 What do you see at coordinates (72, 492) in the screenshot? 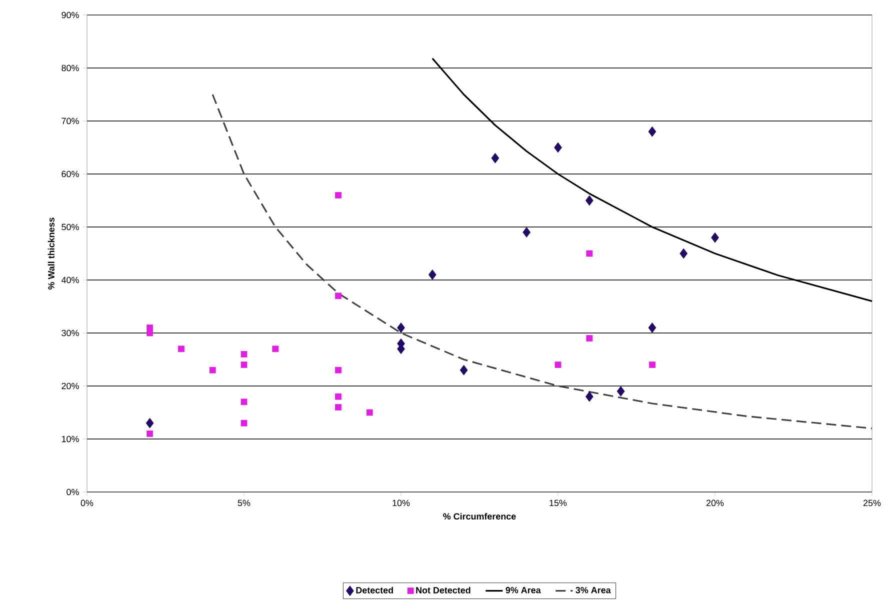
I see `y-tick-label: 0%` at bounding box center [72, 492].